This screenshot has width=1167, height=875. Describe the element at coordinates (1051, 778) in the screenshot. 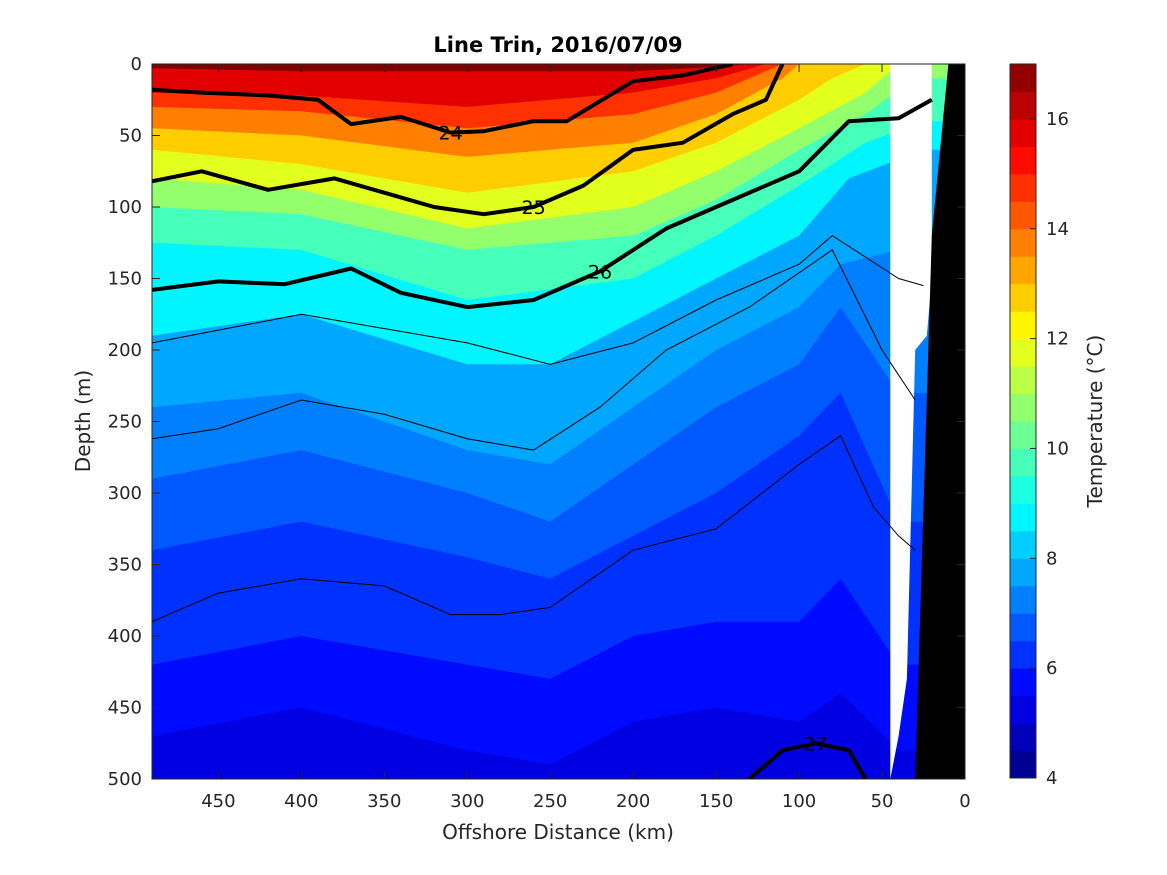

I see `colorbar-tick-label: 4` at that location.